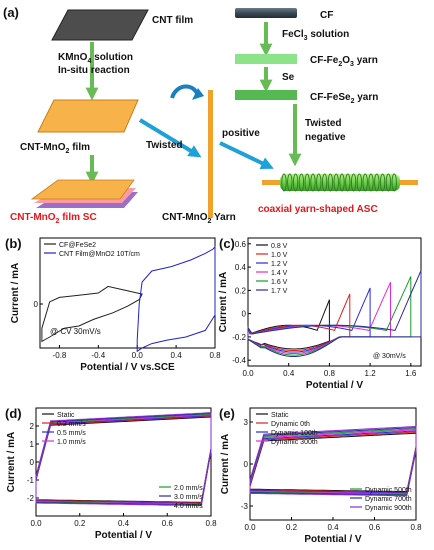 The width and height of the screenshot is (434, 550). I want to click on annotation: @ 30mV/s, so click(389, 356).